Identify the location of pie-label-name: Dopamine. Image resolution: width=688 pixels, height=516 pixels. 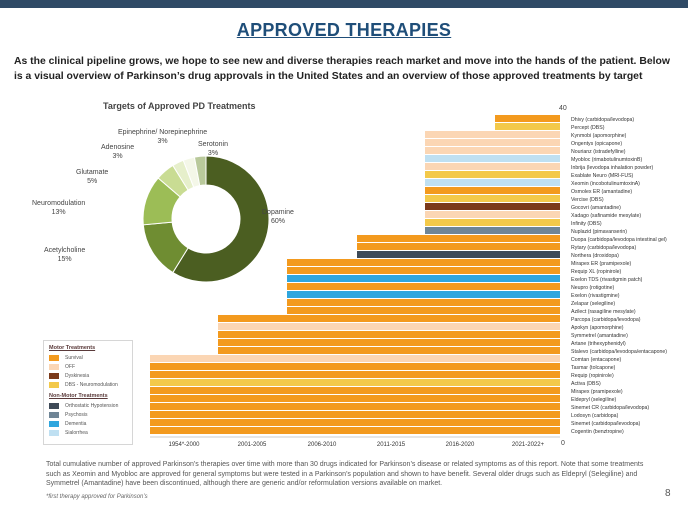
(278, 212).